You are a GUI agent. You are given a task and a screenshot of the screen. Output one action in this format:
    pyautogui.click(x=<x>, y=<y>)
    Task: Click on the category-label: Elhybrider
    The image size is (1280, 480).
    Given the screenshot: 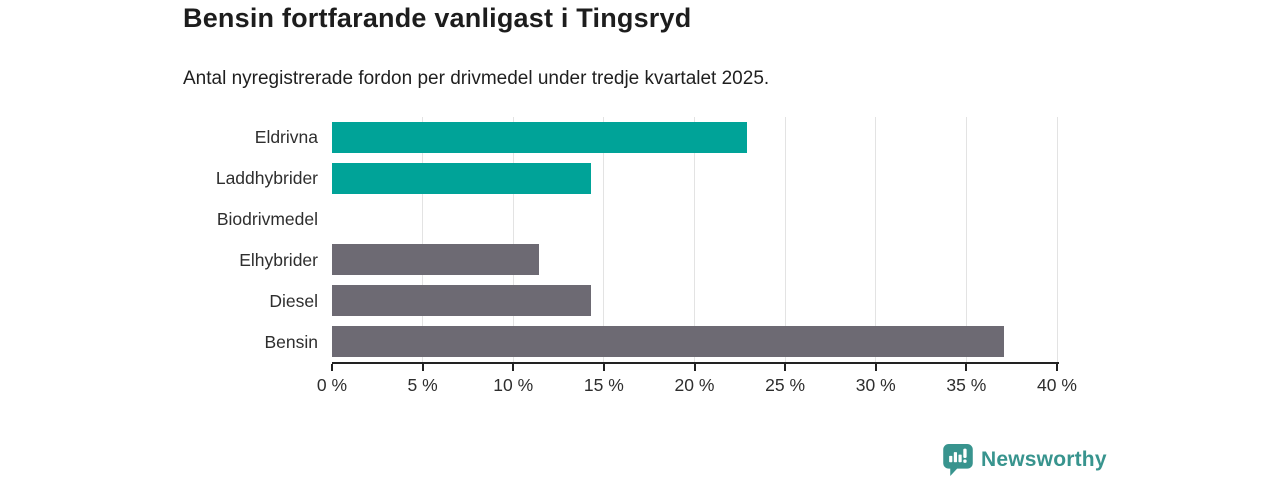 What is the action you would take?
    pyautogui.click(x=278, y=259)
    